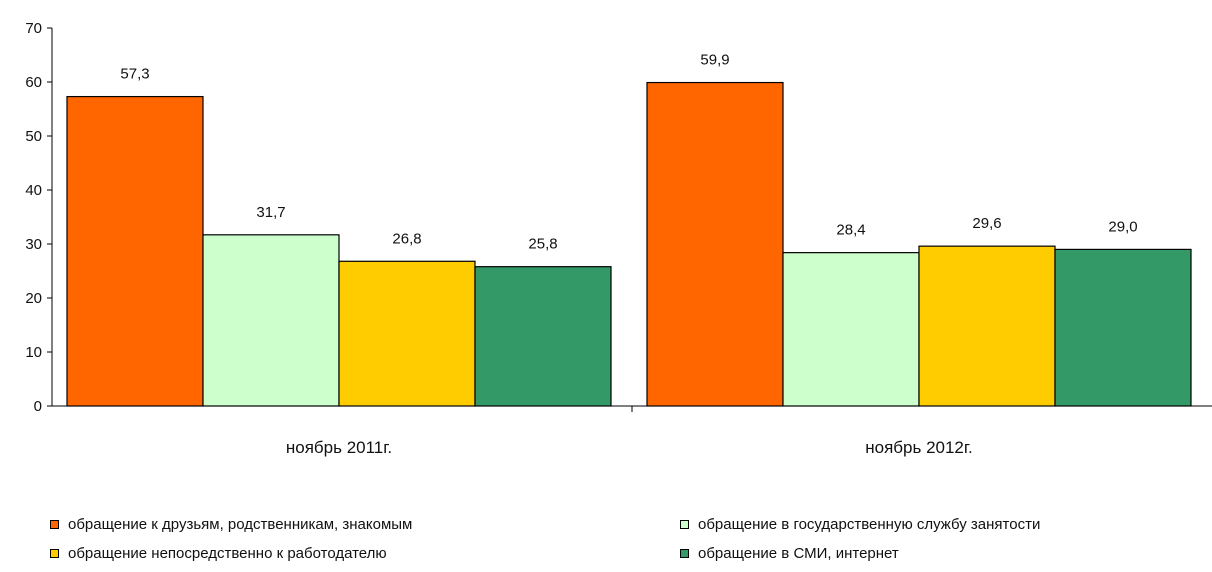 The width and height of the screenshot is (1212, 572). I want to click on x-axis, so click(632, 408).